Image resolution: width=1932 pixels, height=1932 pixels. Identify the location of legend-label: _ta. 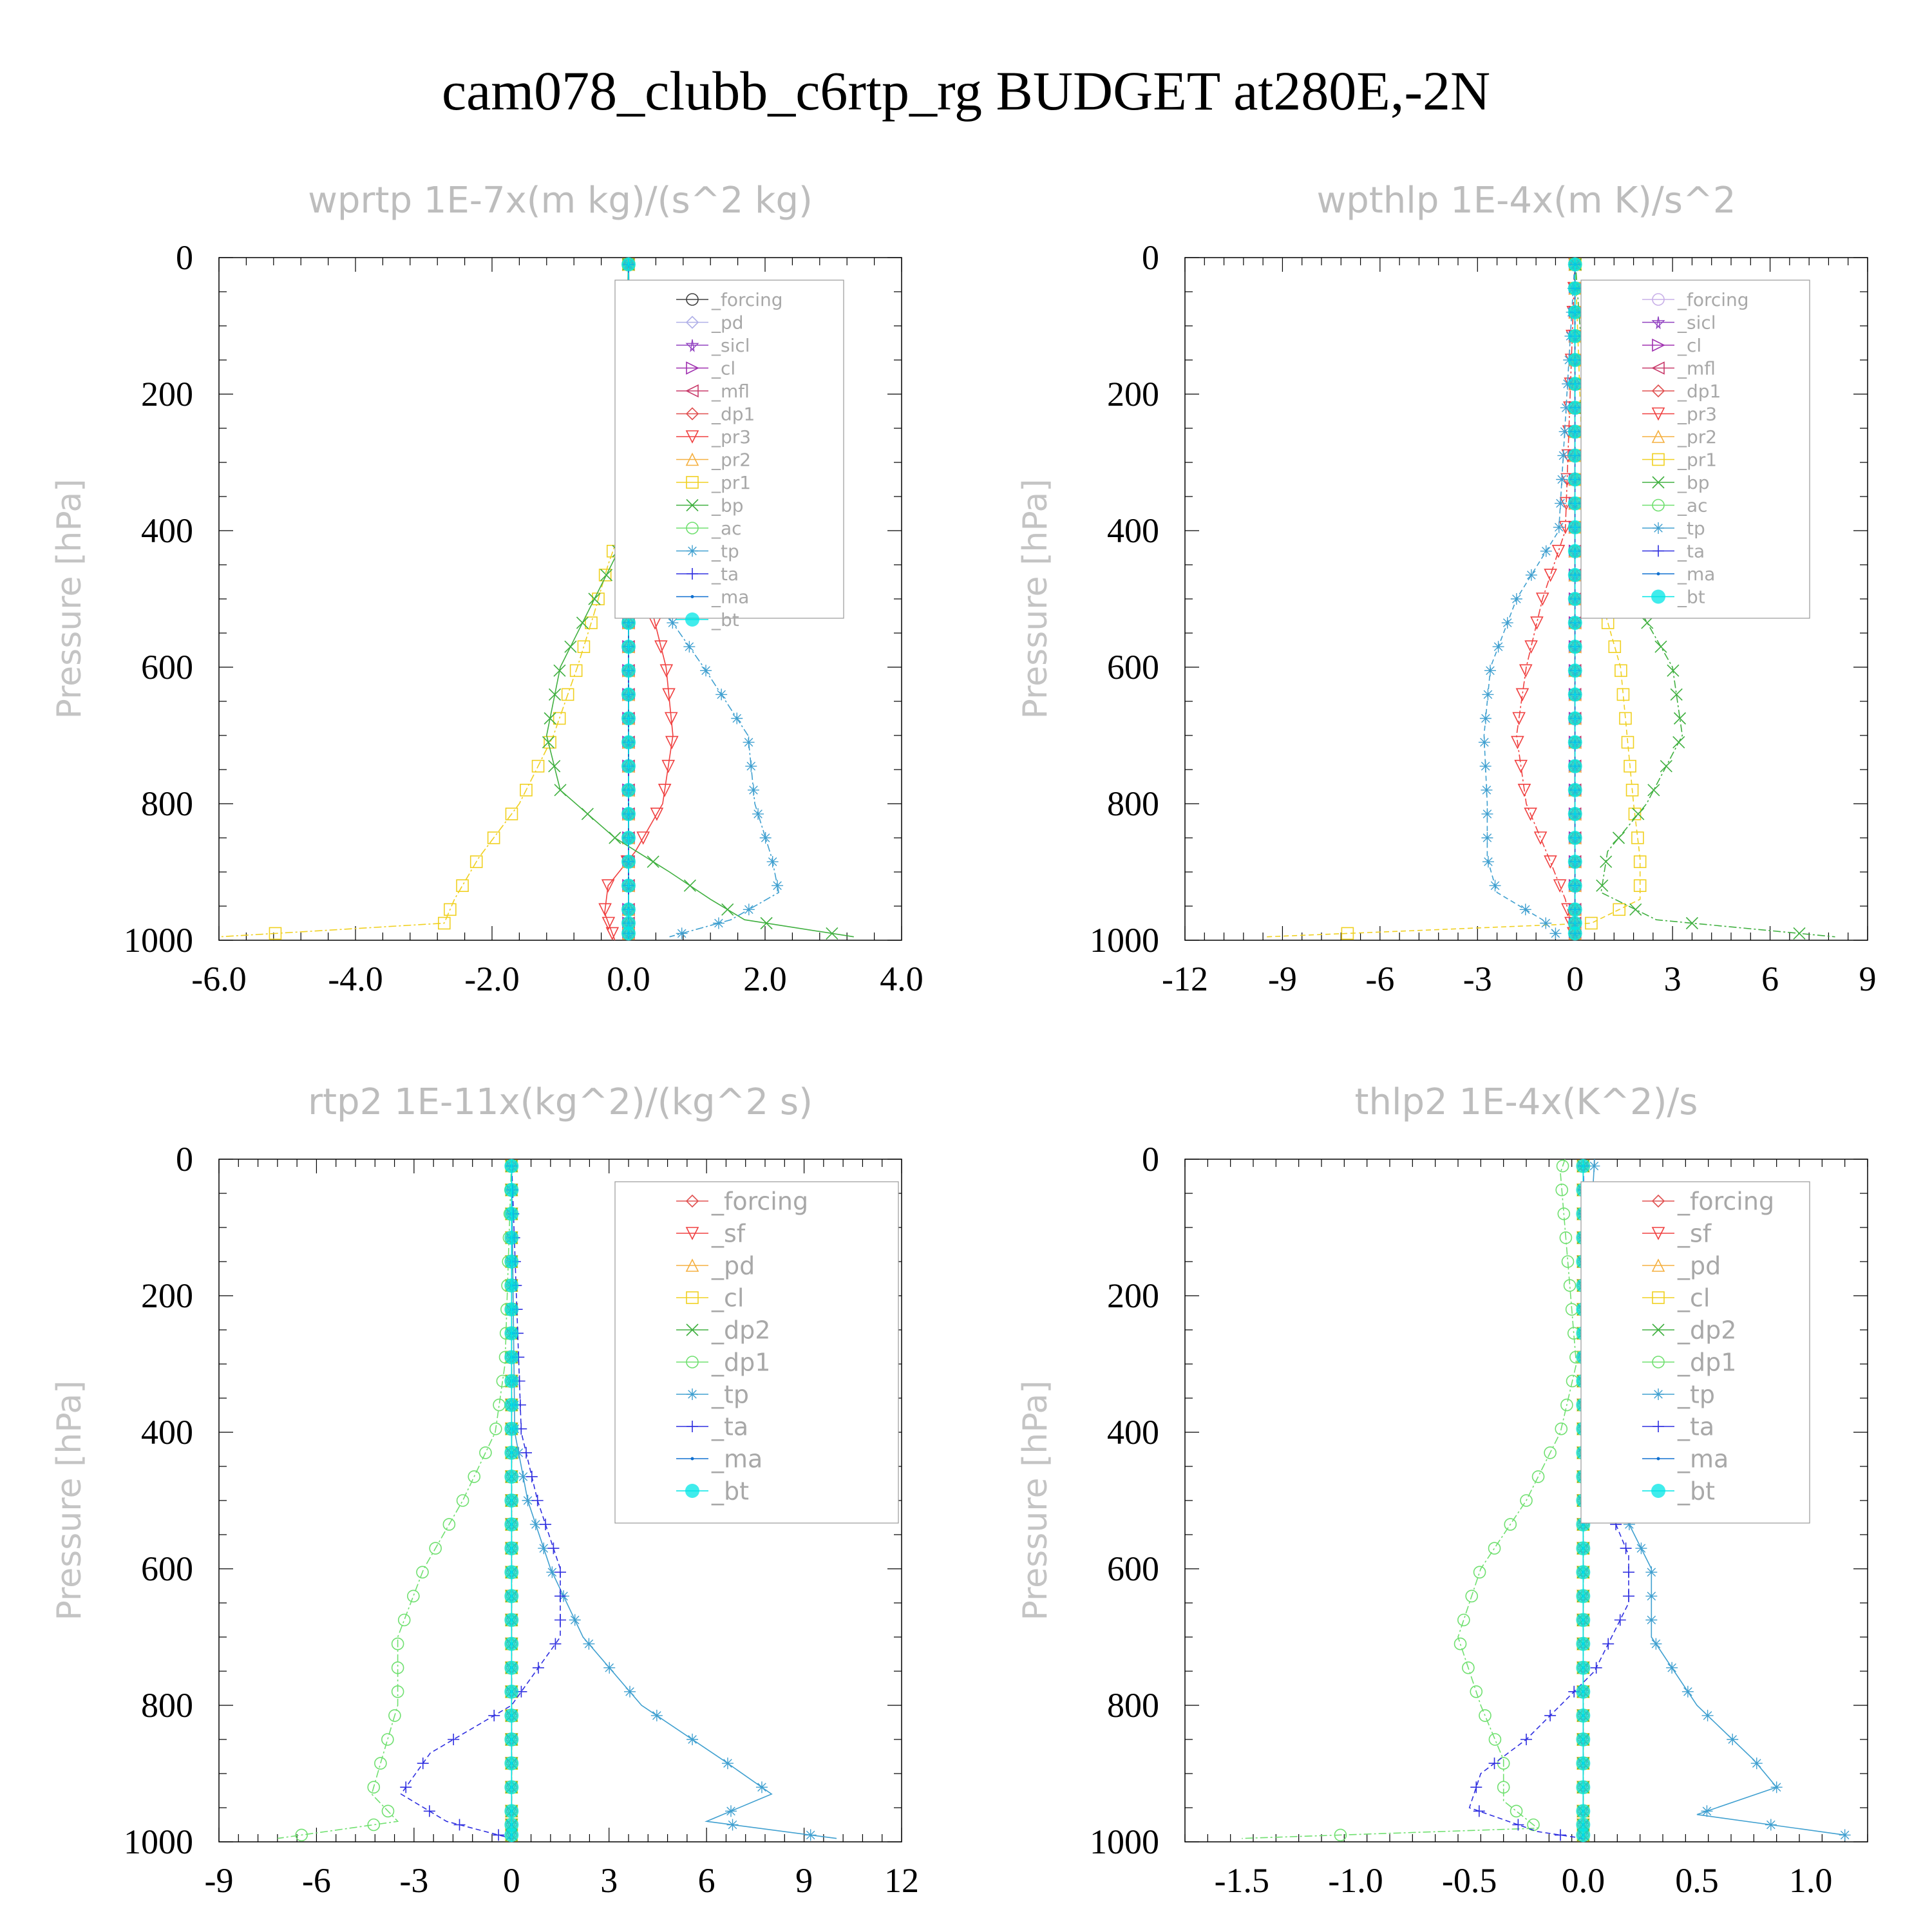
(725, 574).